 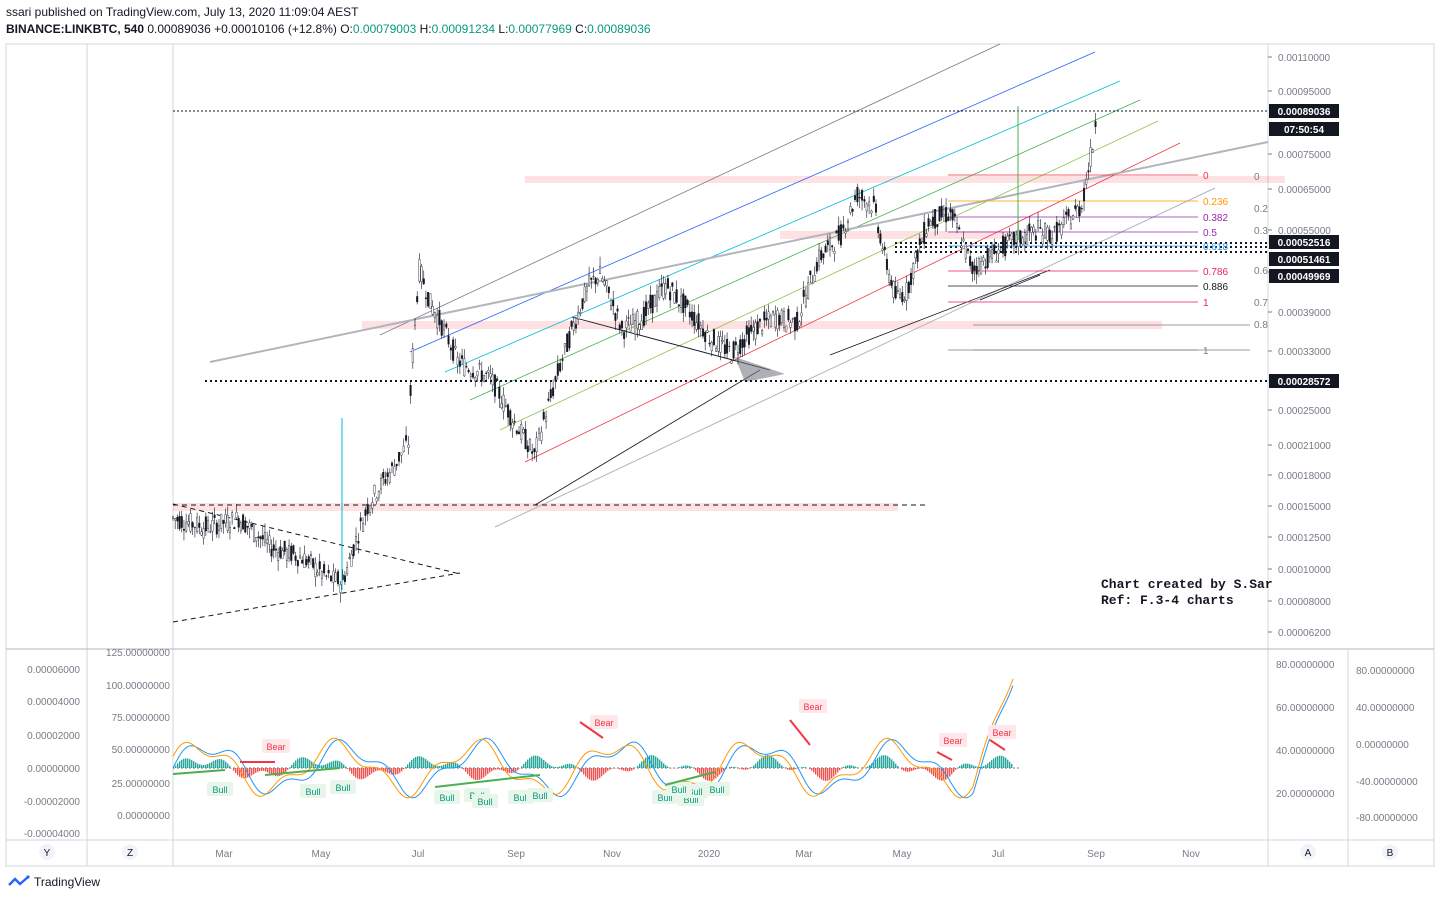 What do you see at coordinates (346, 29) in the screenshot?
I see `open-label: O:` at bounding box center [346, 29].